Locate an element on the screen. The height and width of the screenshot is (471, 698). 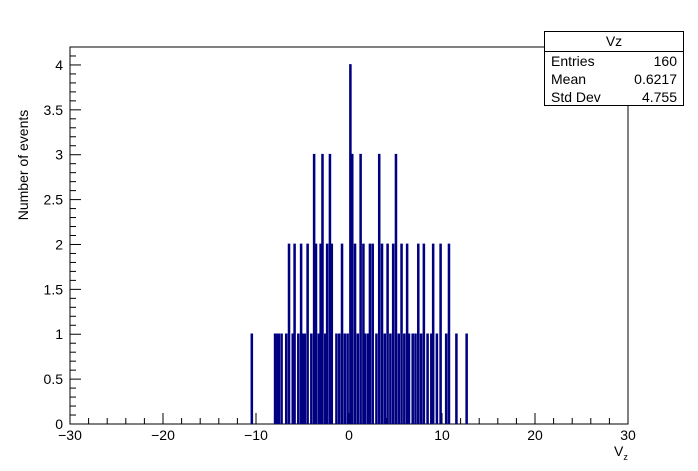
x-axis-label: Vz is located at coordinates (621, 452).